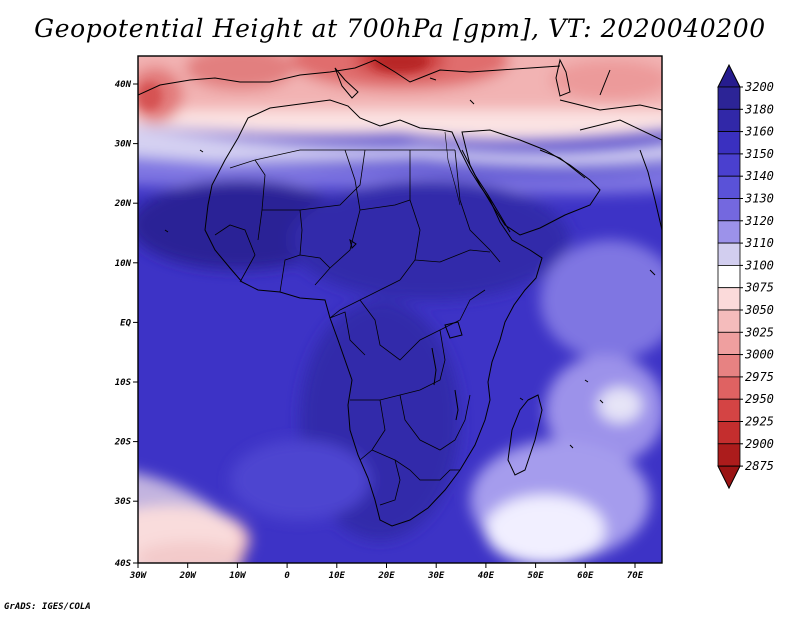  Describe the element at coordinates (238, 576) in the screenshot. I see `lon-label: 10W` at that location.